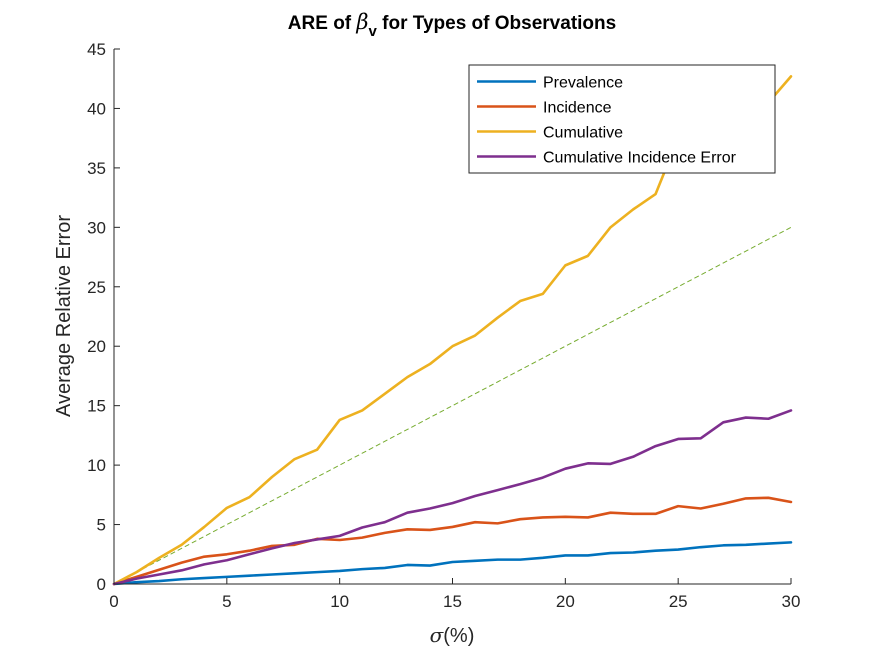  I want to click on series-line-incidence, so click(452, 541).